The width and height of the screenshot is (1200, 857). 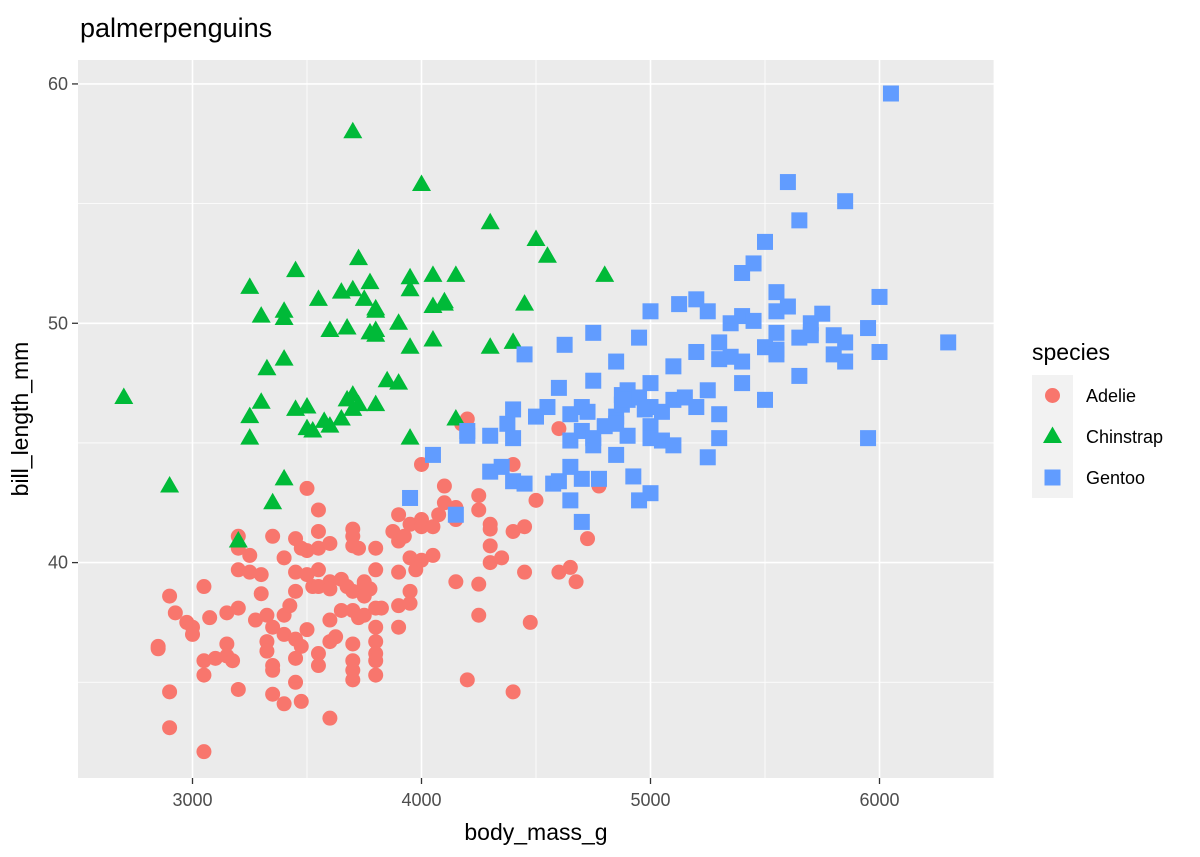 What do you see at coordinates (535, 800) in the screenshot?
I see `x-tick-labels: 3000 4000 5000 6000` at bounding box center [535, 800].